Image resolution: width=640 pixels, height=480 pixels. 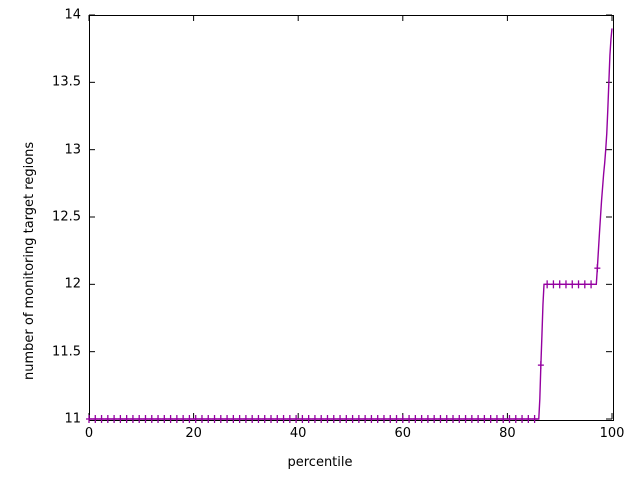 I want to click on y-tick-label: 11, so click(x=72, y=419).